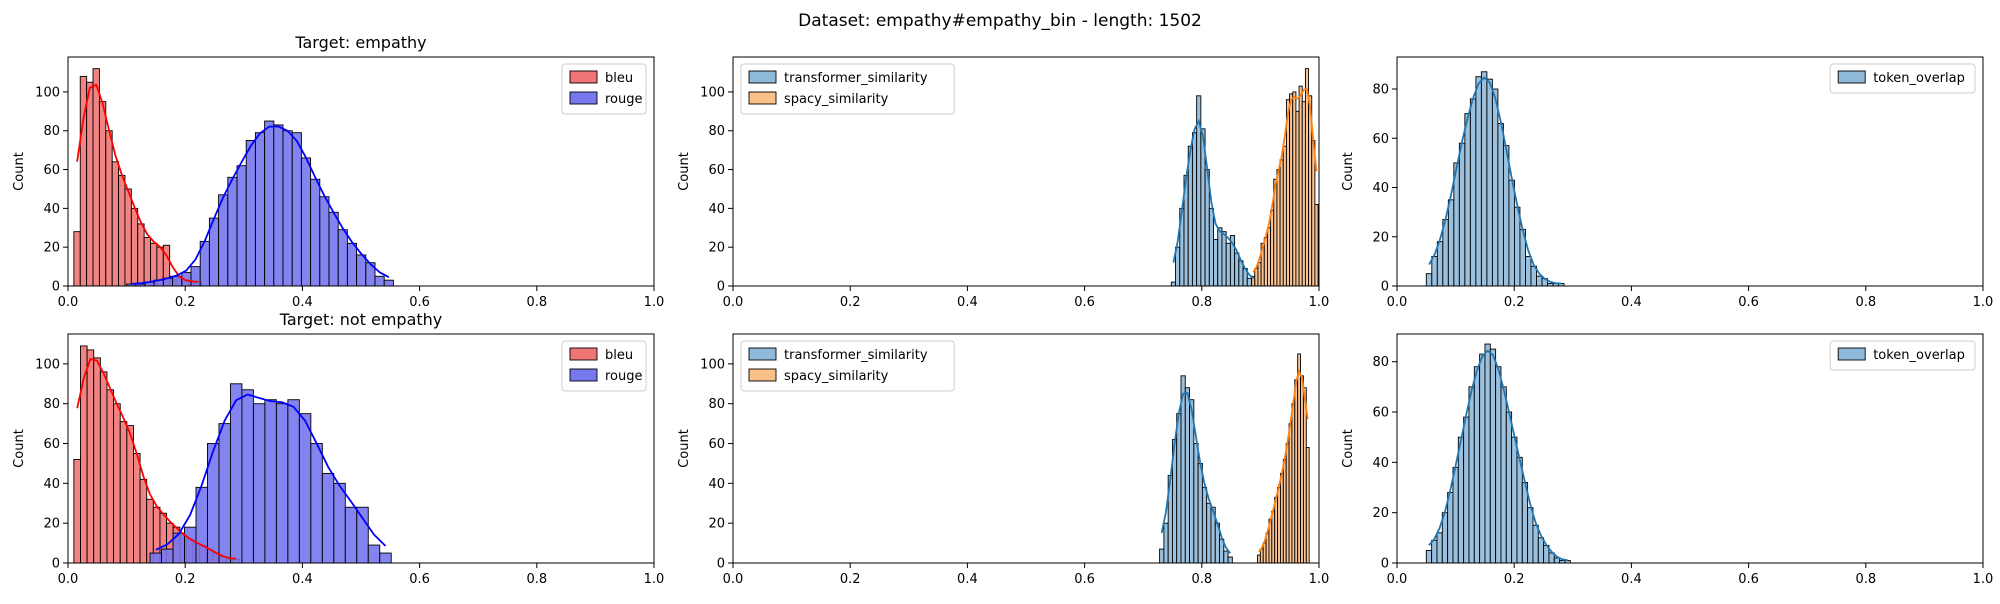  What do you see at coordinates (1919, 78) in the screenshot?
I see `legend-label: token_overlap` at bounding box center [1919, 78].